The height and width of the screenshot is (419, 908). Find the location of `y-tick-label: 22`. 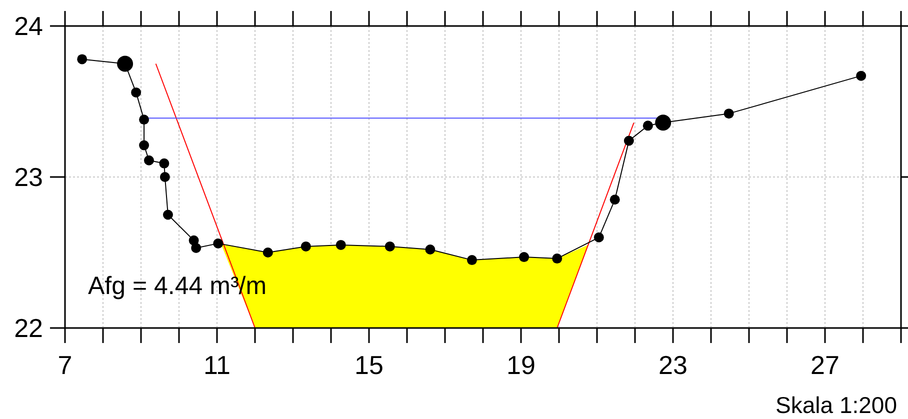

y-tick-label: 22 is located at coordinates (28, 328).